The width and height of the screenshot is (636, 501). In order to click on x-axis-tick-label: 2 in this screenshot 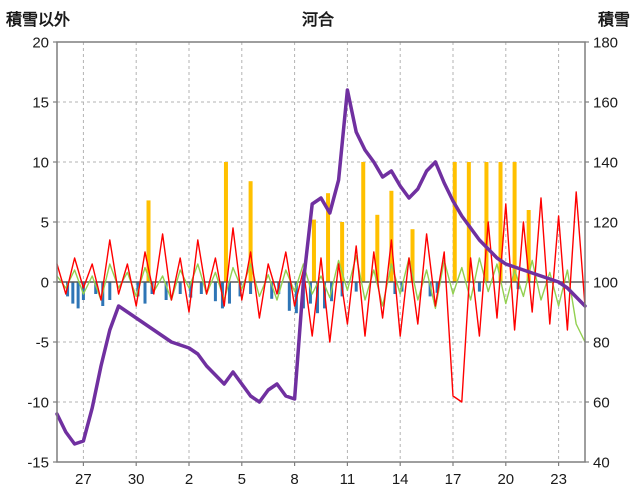, I will do `click(189, 479)`.